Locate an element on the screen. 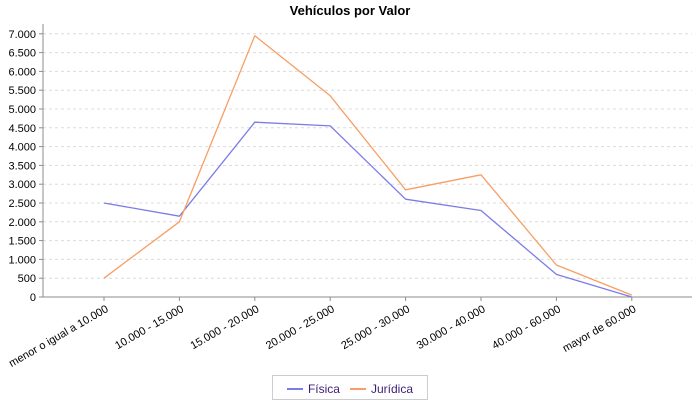 The image size is (700, 400). legend: Física Jurídica is located at coordinates (350, 387).